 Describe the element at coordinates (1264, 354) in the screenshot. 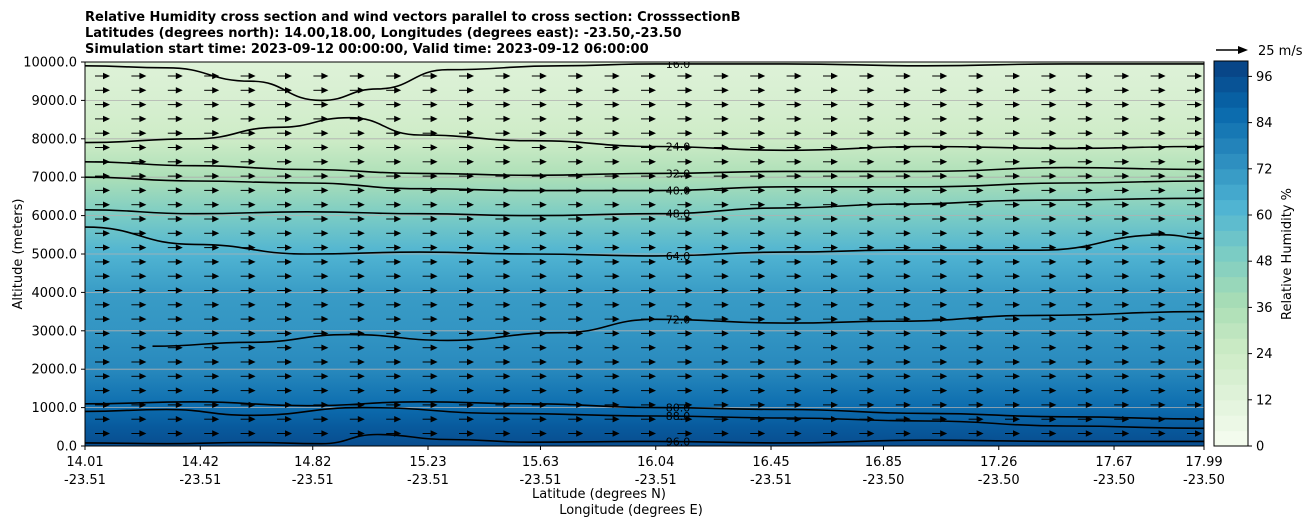

I see `colorbar-tick-label: 24` at that location.